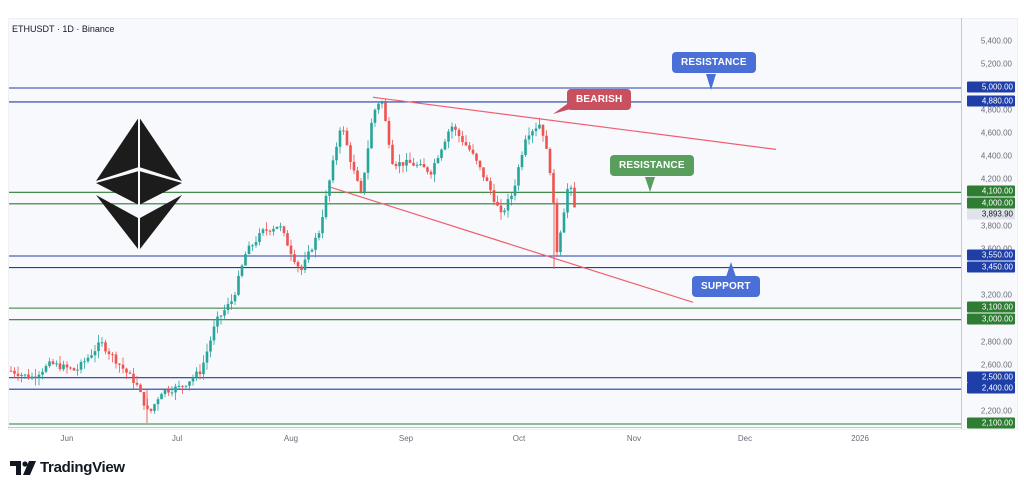  What do you see at coordinates (139, 183) in the screenshot?
I see `ethereum-logo-icon` at bounding box center [139, 183].